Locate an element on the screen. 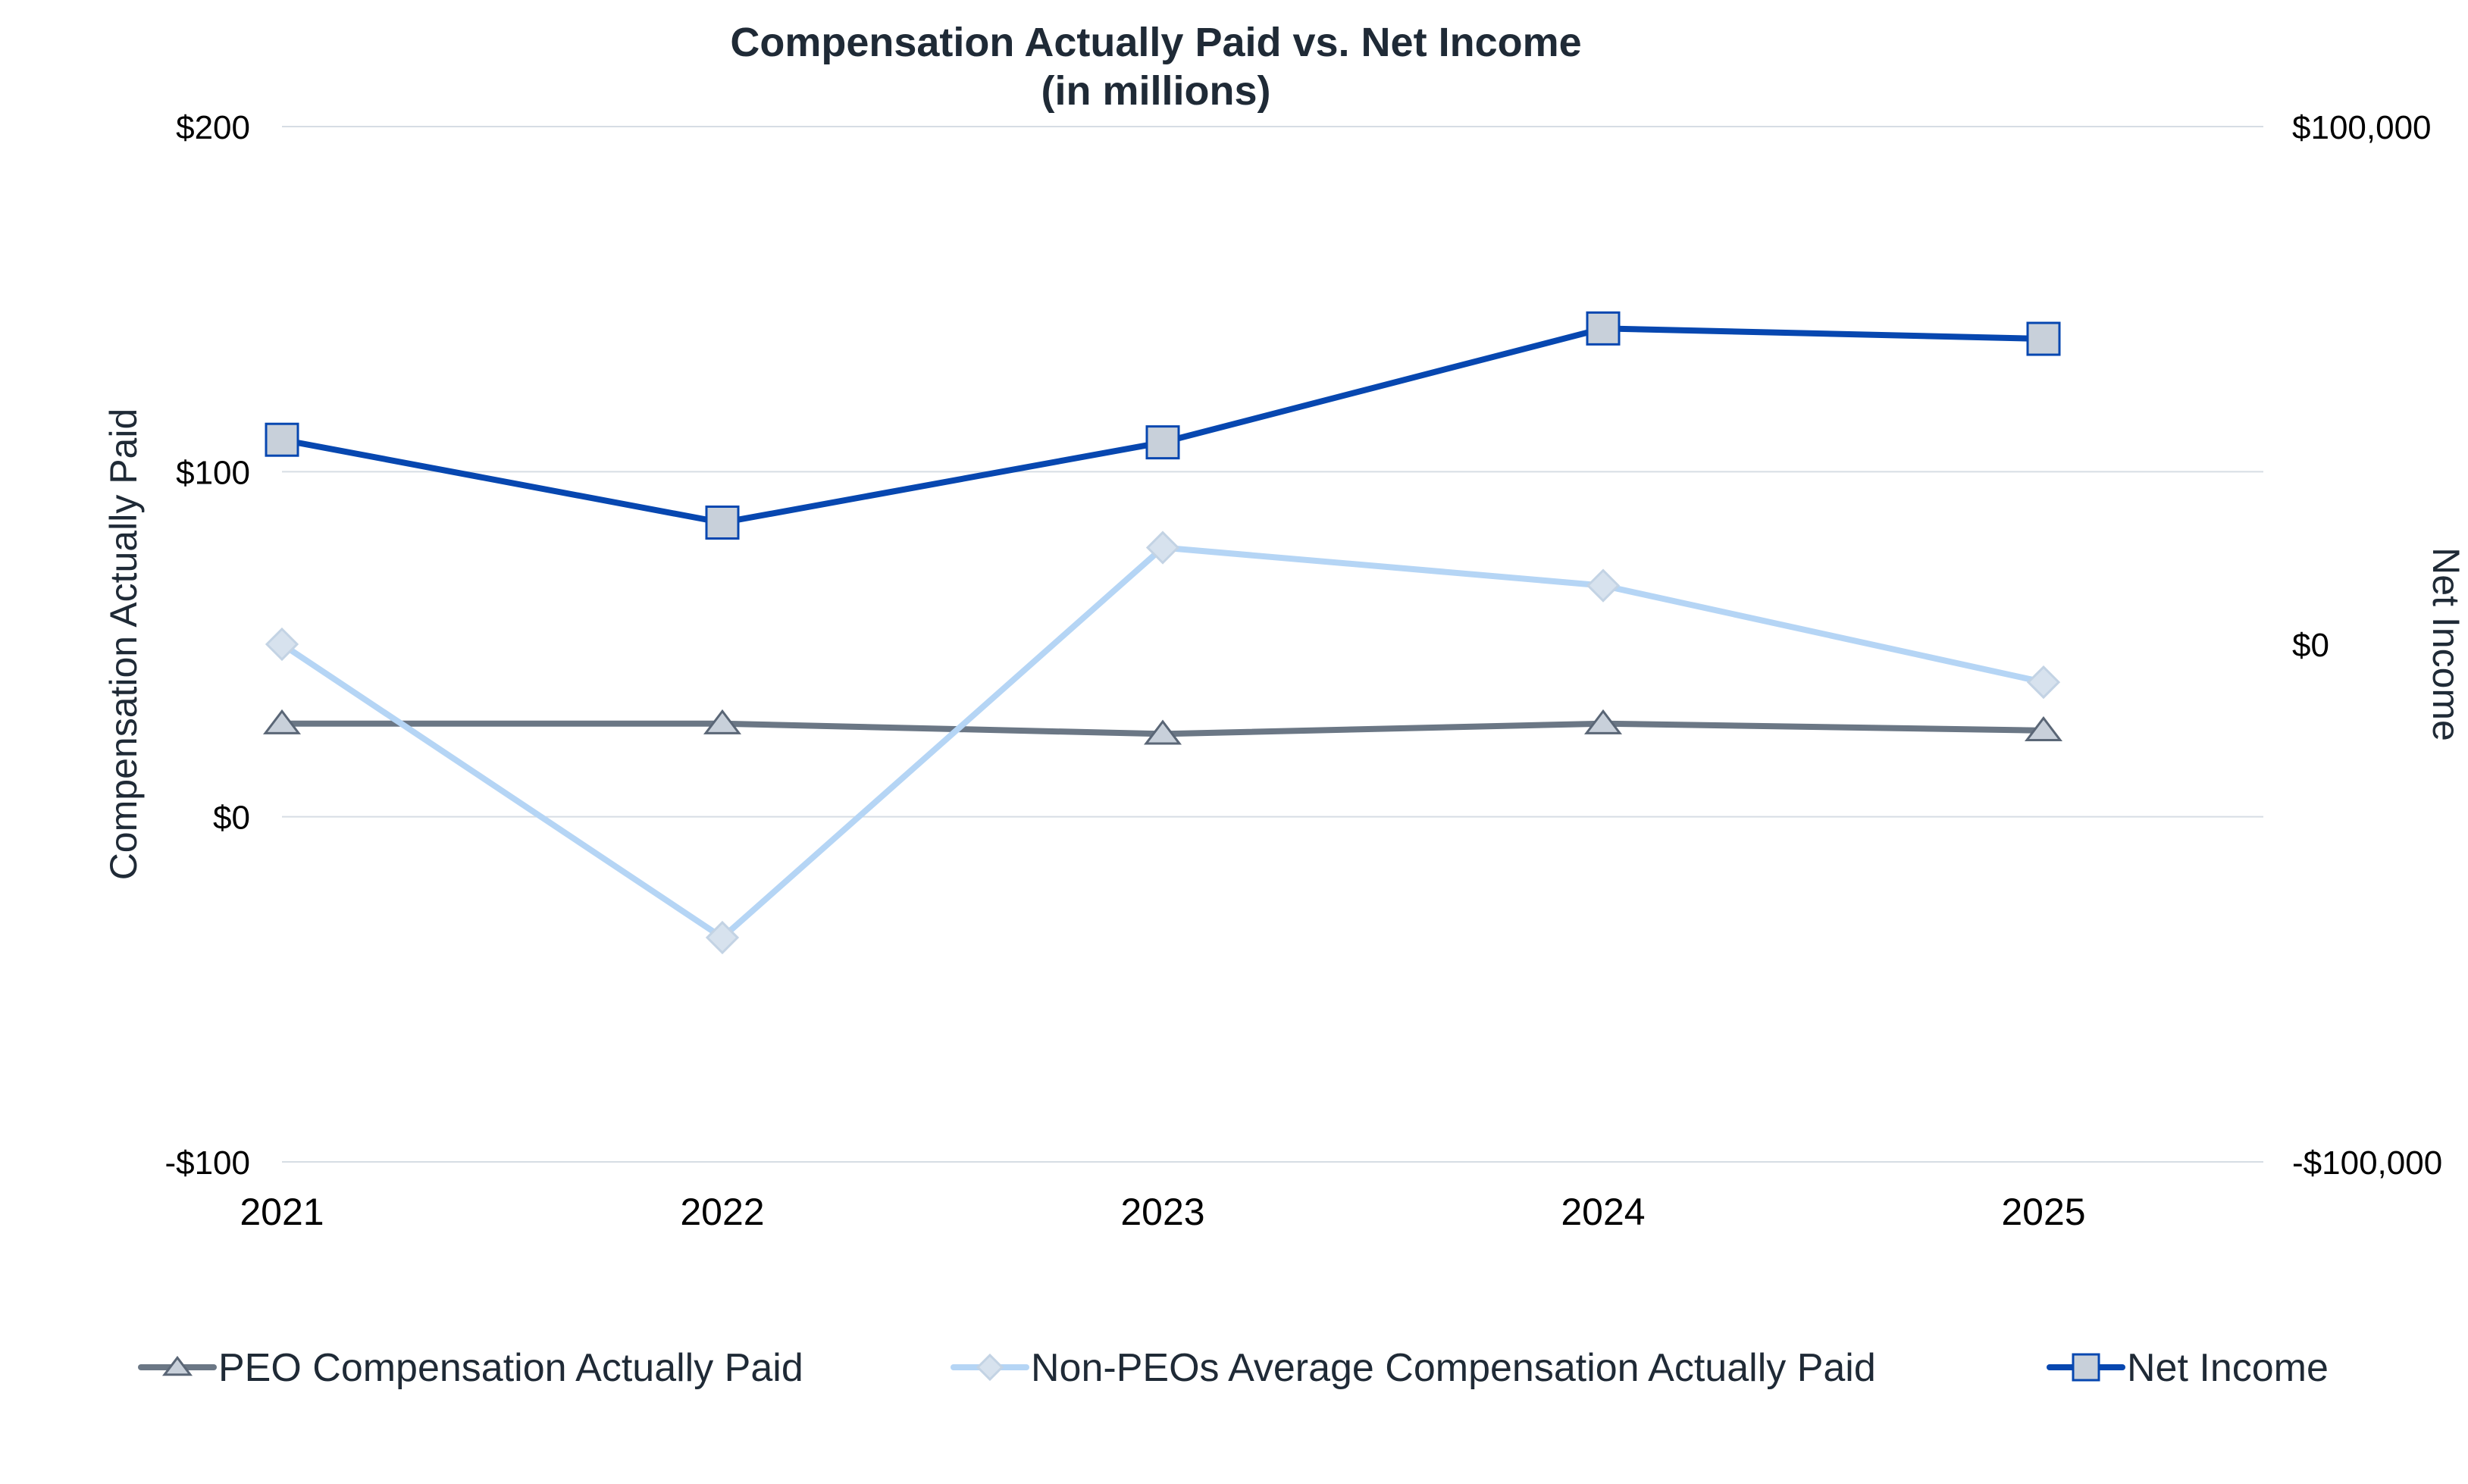 This screenshot has height=1484, width=2468. left-axis-label: Compensation Actually Paid is located at coordinates (123, 645).